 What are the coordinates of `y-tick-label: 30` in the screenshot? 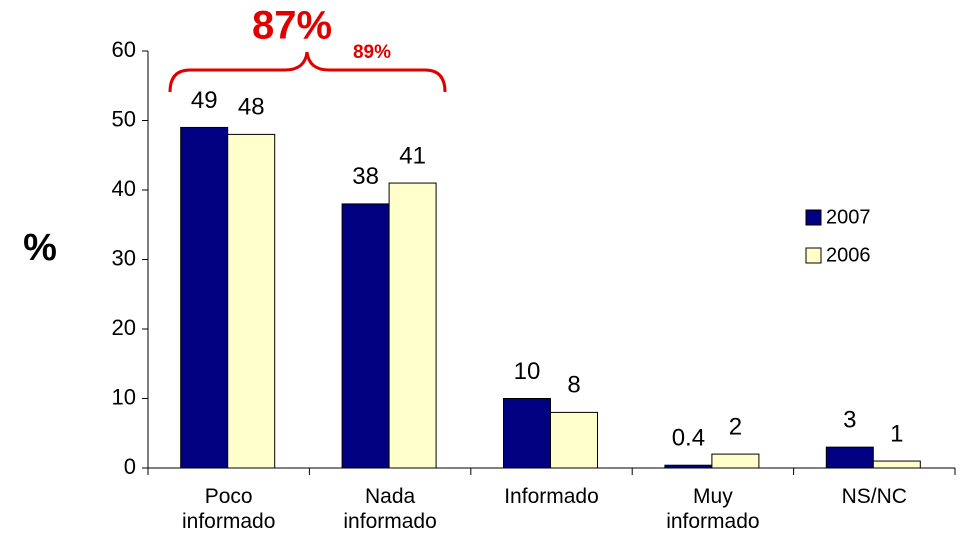 It's located at (124, 257).